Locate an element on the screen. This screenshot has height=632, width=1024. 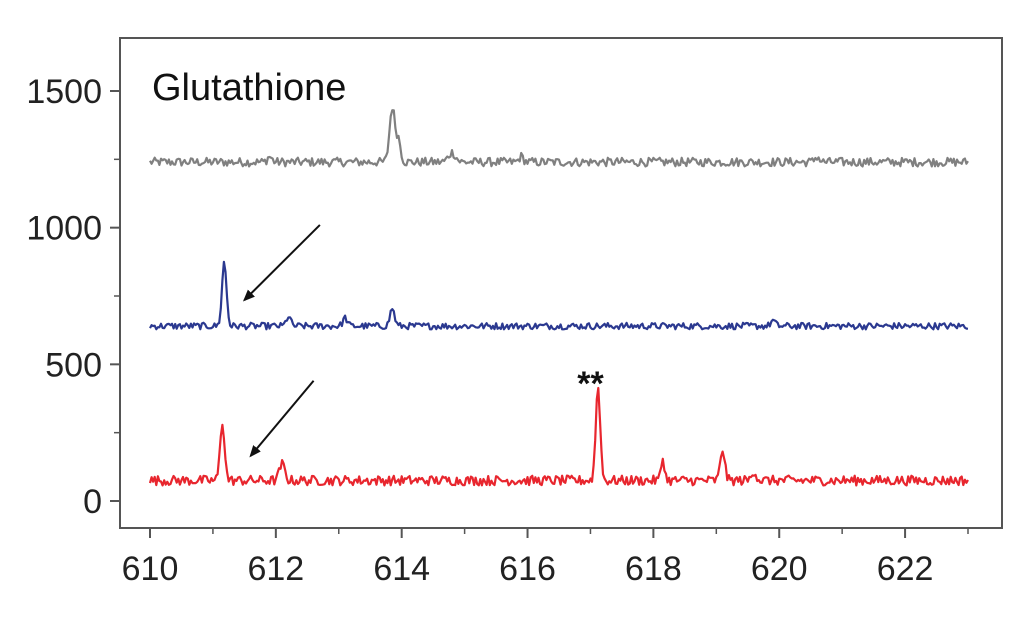
significance-marker: ** is located at coordinates (590, 384).